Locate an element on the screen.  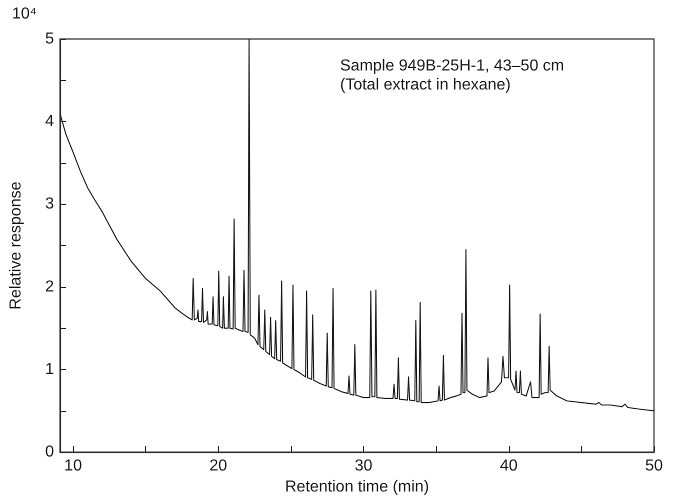
y-tick-label: 4 is located at coordinates (49, 121).